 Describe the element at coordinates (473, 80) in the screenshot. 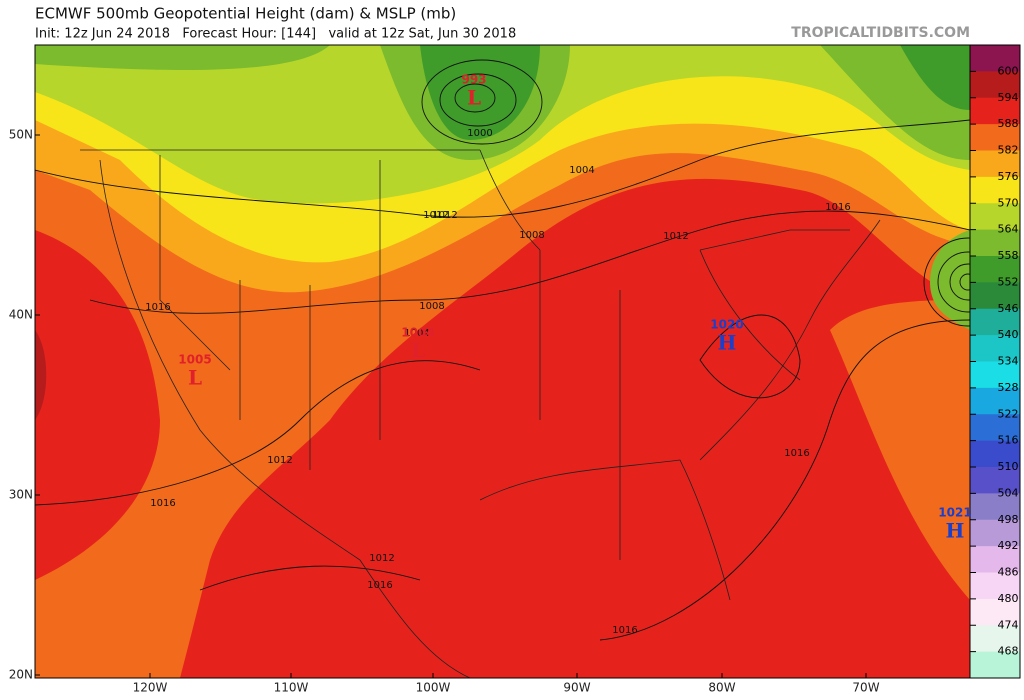

I see `center-value: 993` at that location.